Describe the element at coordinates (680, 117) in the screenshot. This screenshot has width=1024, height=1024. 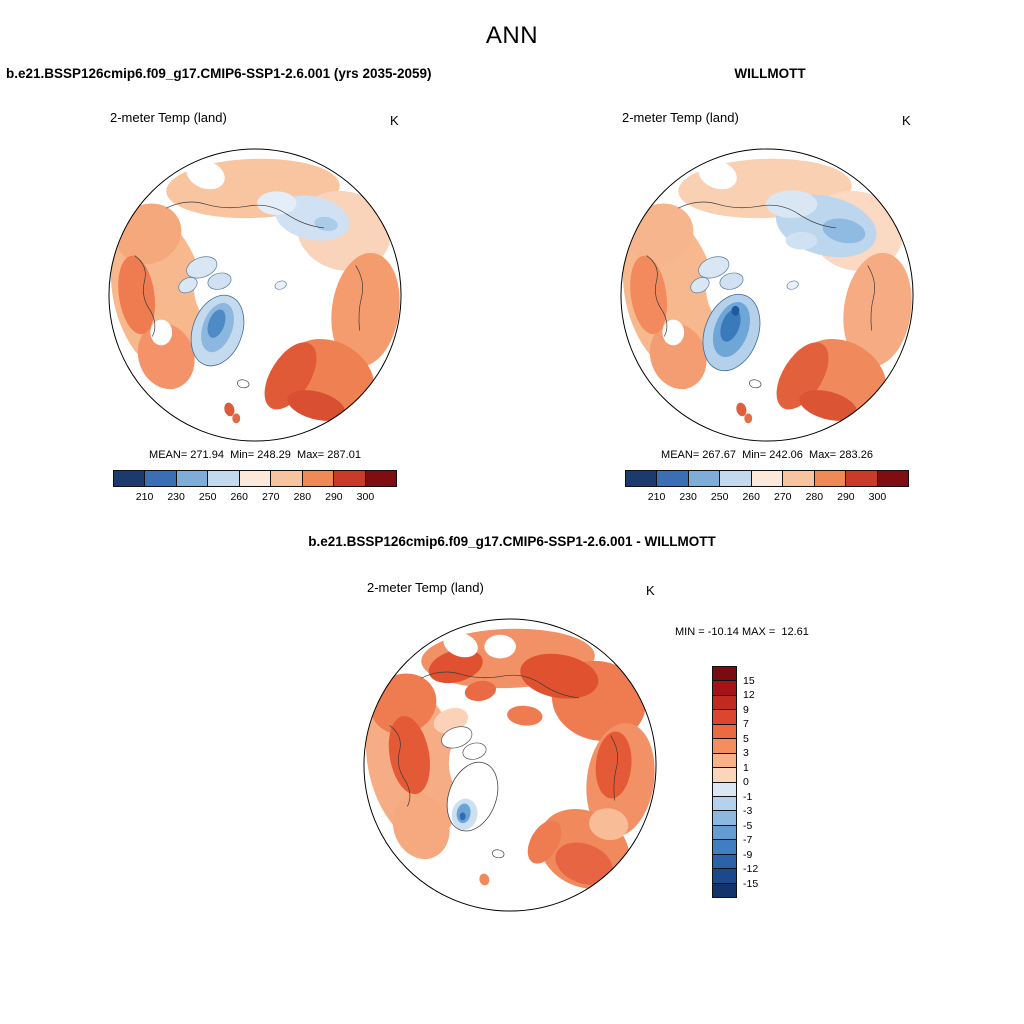
I see `variable-label-obs: 2-meter Temp (land)` at that location.